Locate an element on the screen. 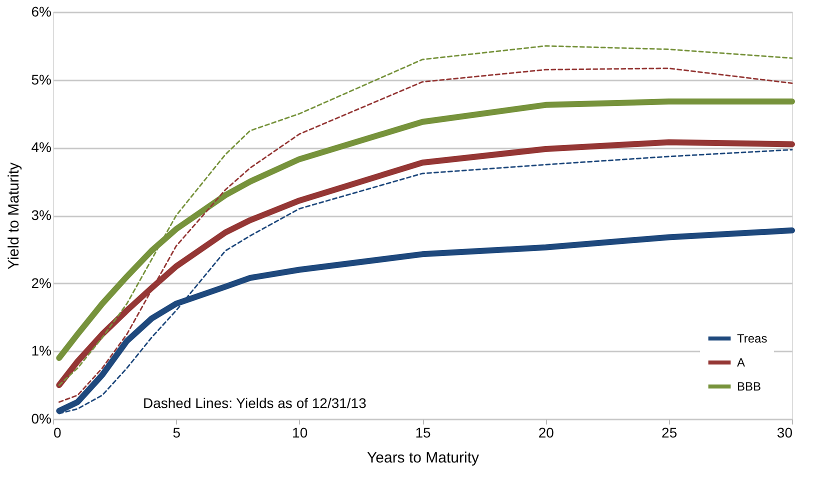 This screenshot has width=816, height=484. x-tick-label: 0 is located at coordinates (58, 432).